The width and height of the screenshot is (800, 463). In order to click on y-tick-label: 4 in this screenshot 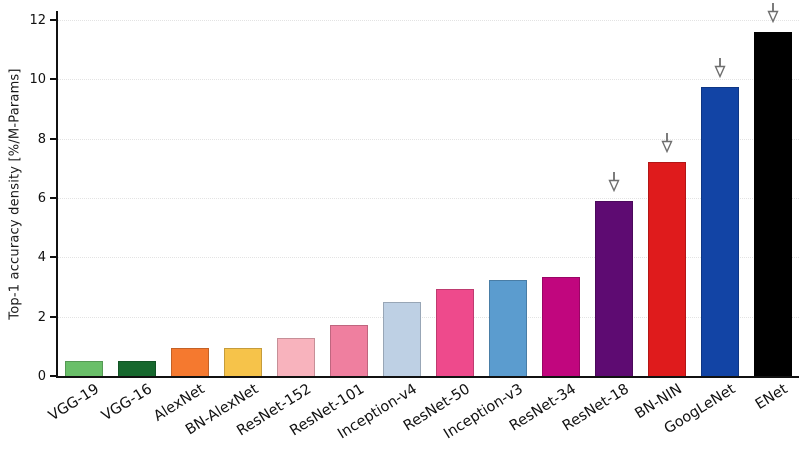, I will do `click(41, 258)`.